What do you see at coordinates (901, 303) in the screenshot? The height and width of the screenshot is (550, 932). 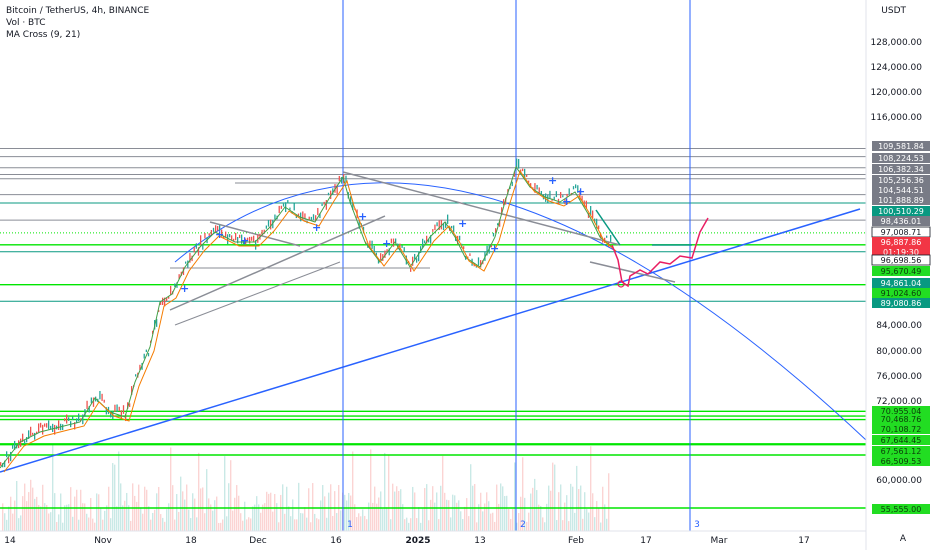 I see `price-badge-label: 89,080.86` at bounding box center [901, 303].